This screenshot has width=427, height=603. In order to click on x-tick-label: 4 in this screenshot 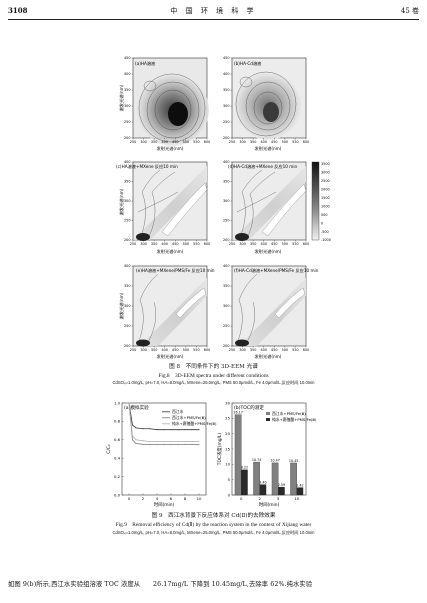, I will do `click(157, 498)`.